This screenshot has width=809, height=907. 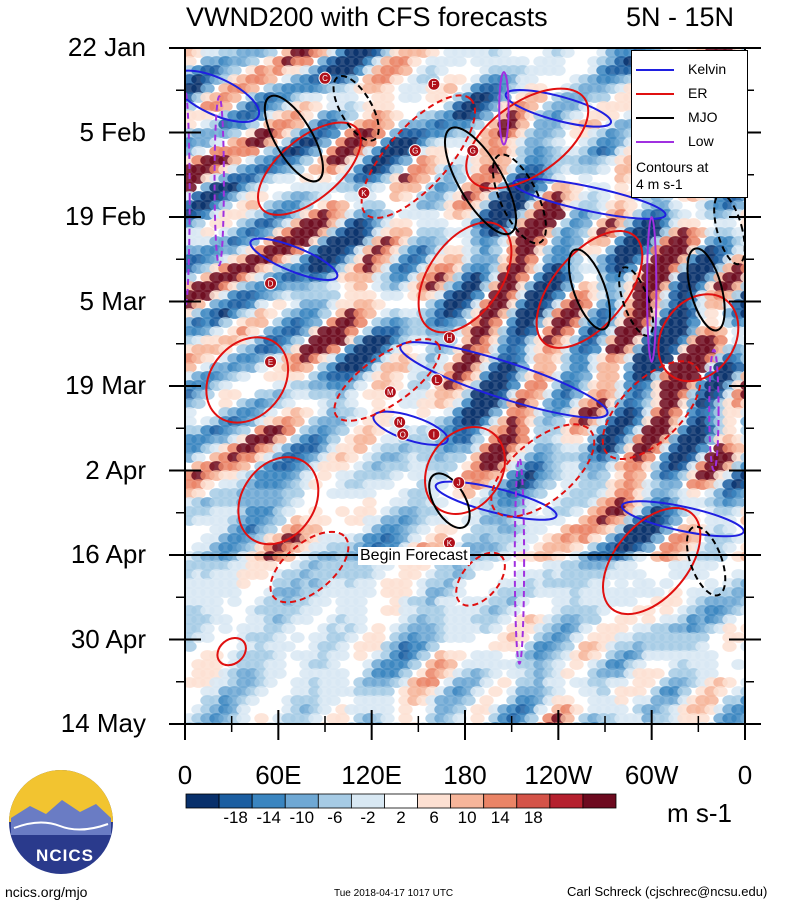 What do you see at coordinates (271, 283) in the screenshot?
I see `cyclone-marker-label: D` at bounding box center [271, 283].